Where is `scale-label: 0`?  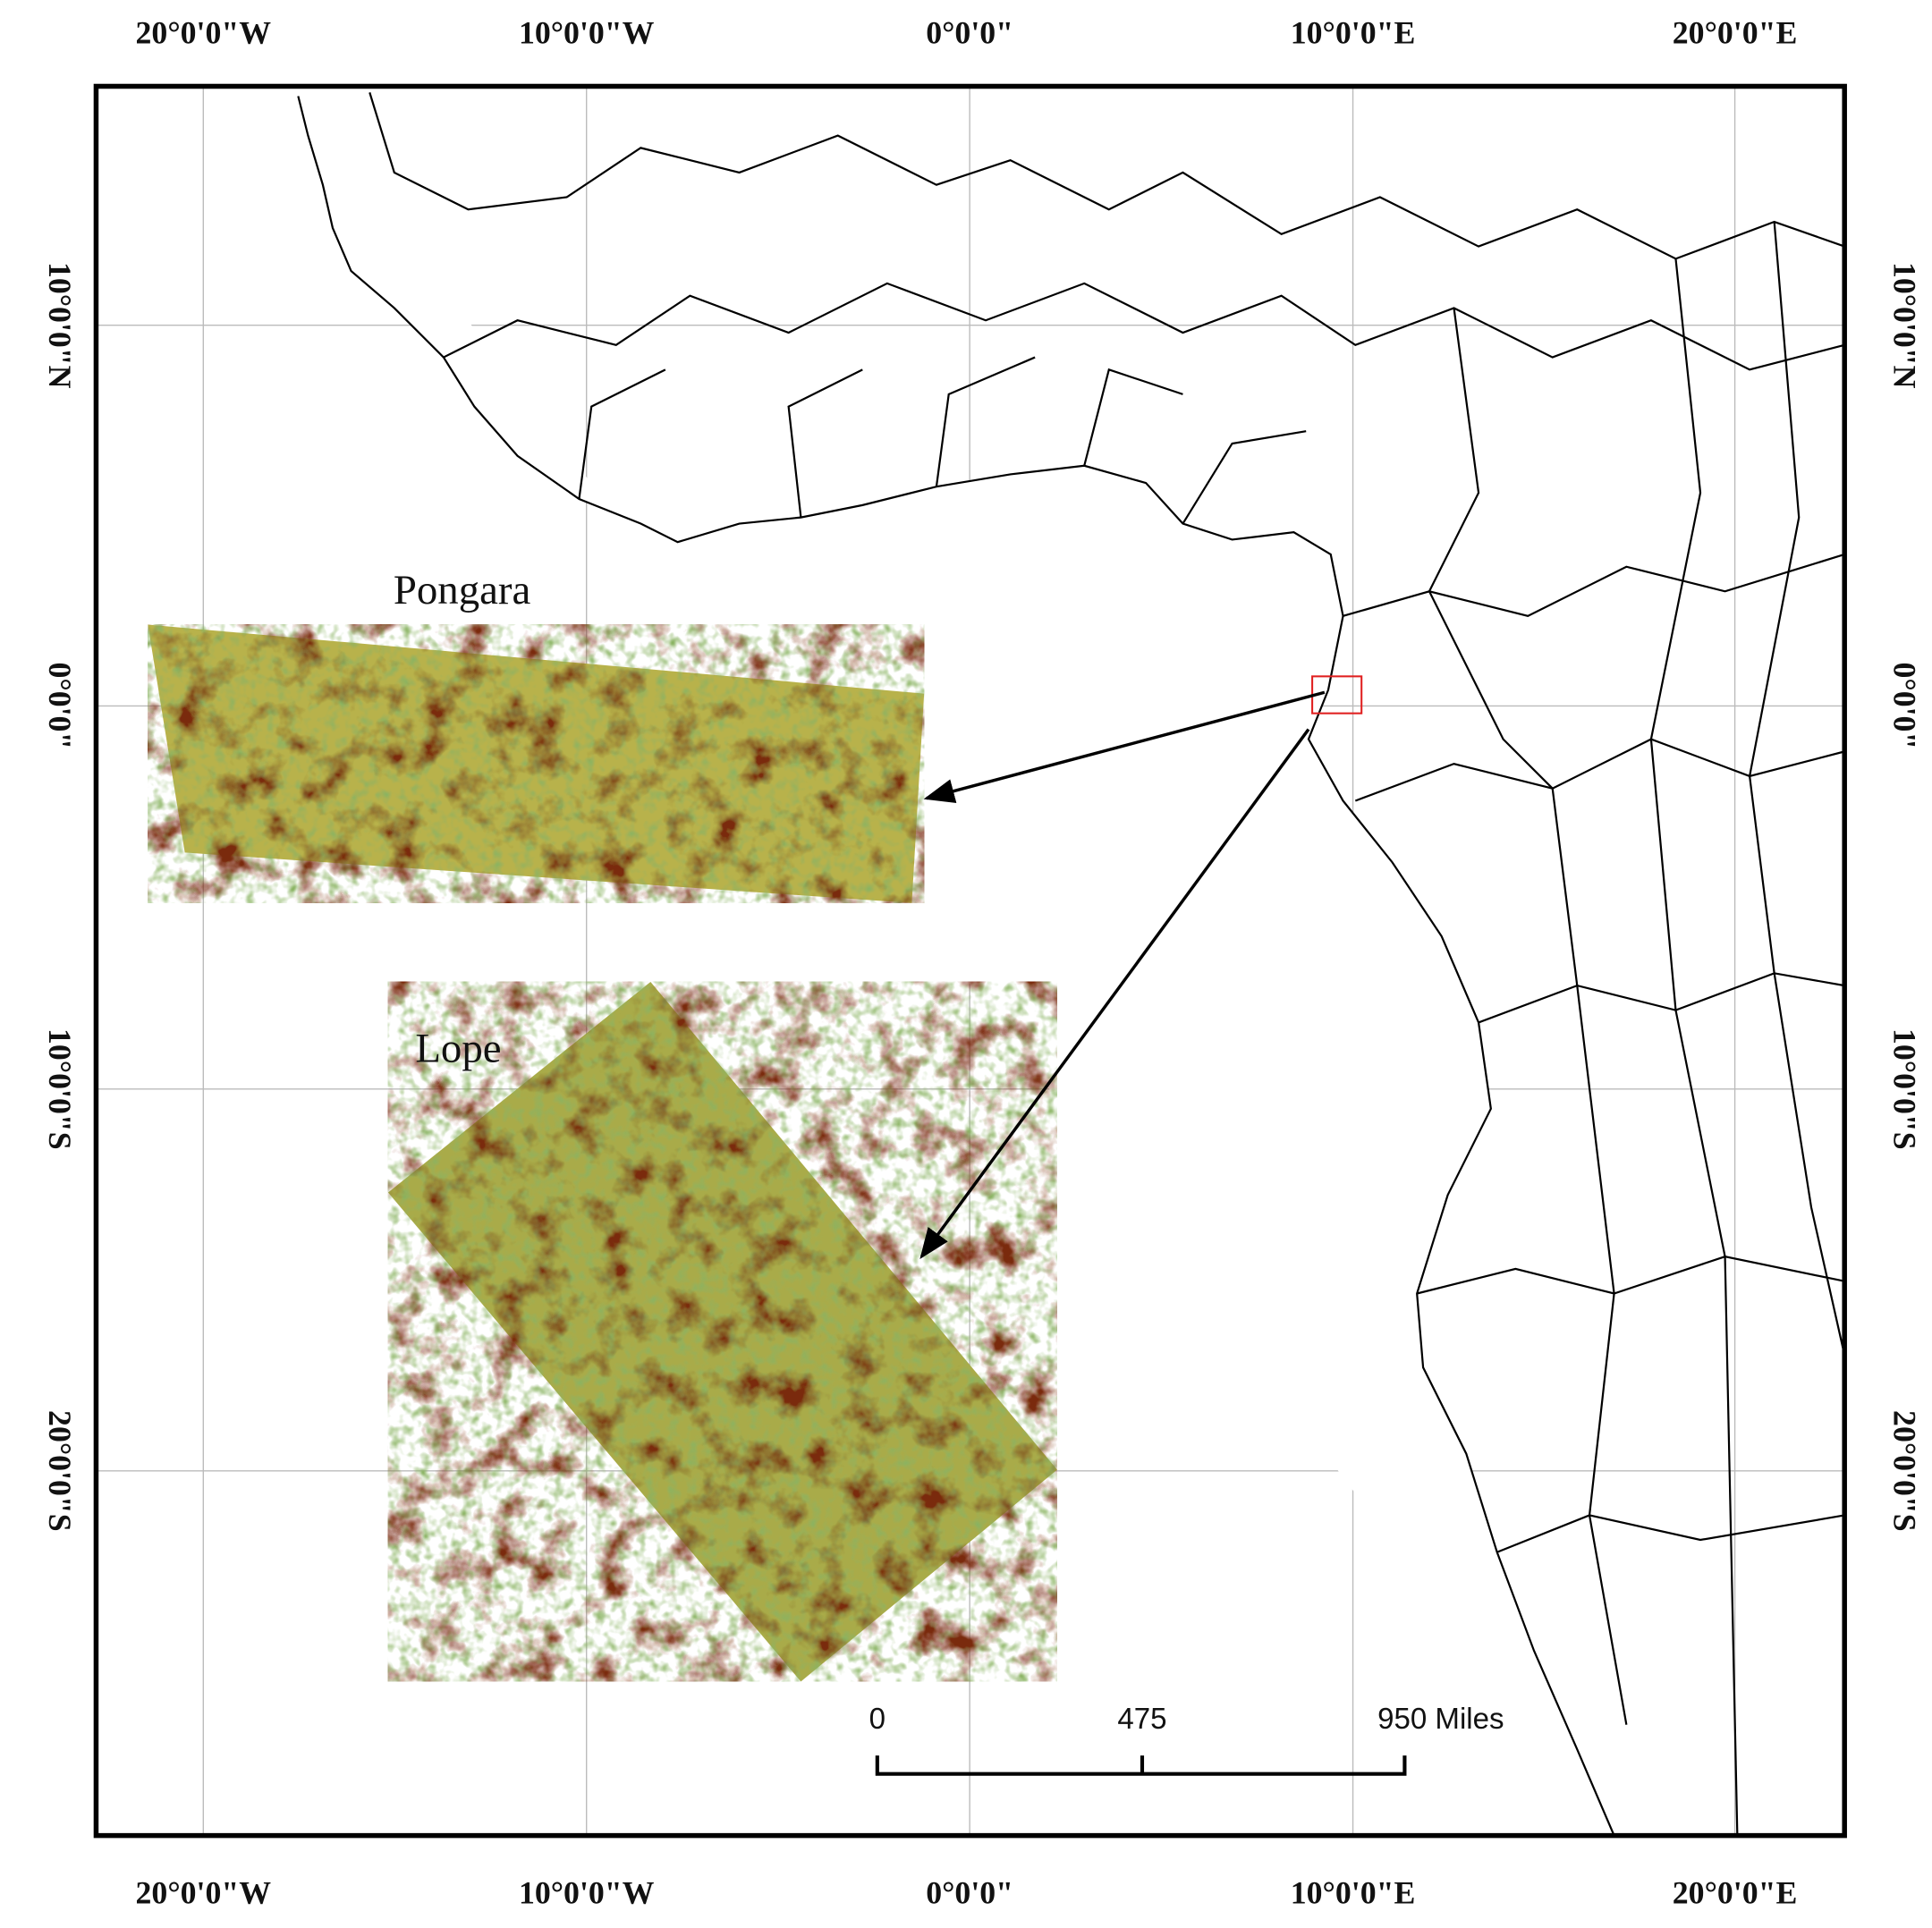 scale-label: 0 is located at coordinates (877, 1719).